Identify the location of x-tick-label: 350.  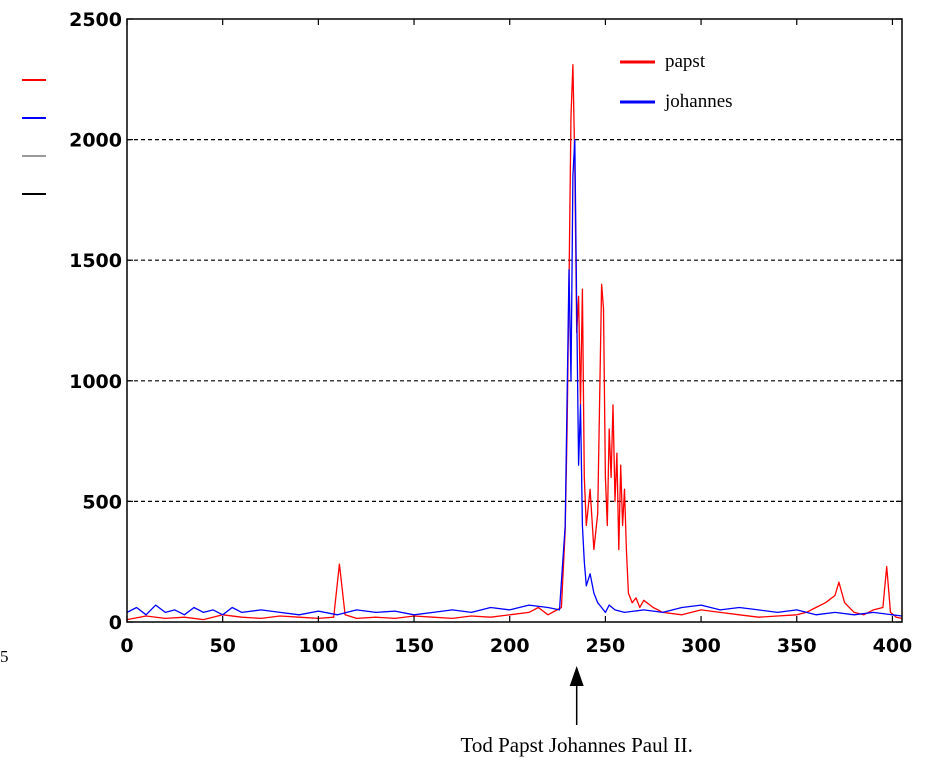
(797, 646).